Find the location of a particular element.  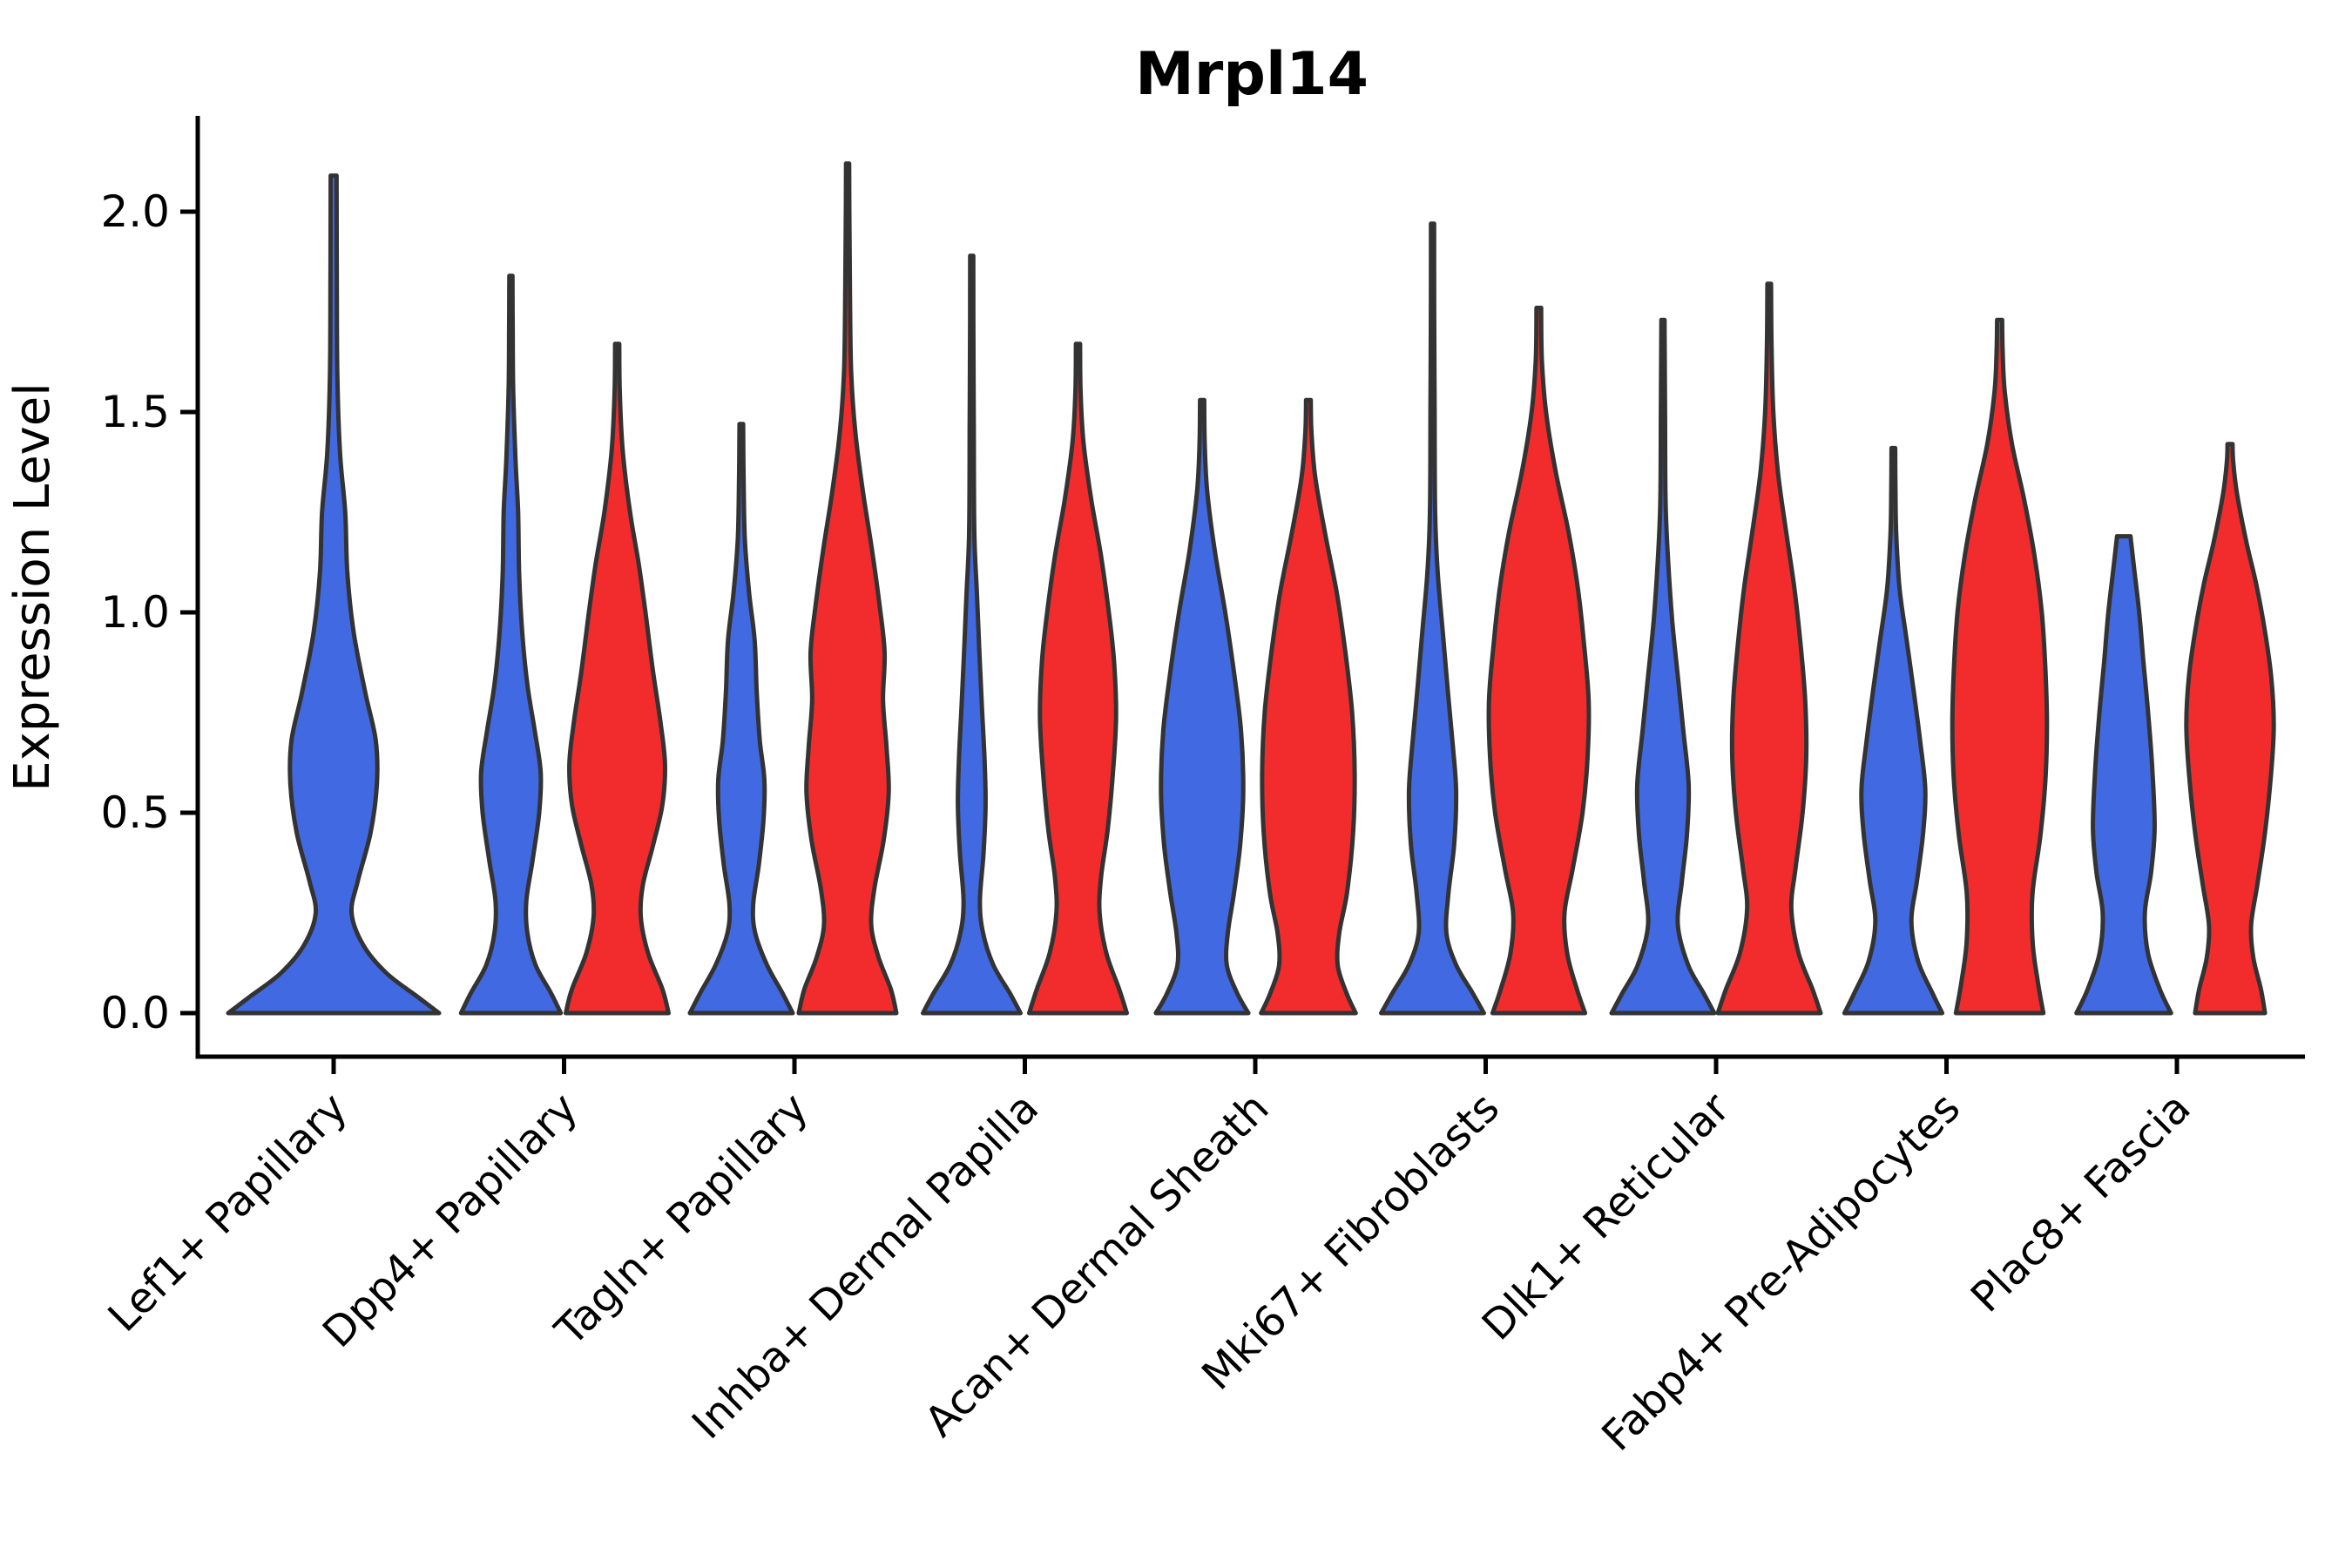

x-tick-label-dpp4-papillary: Dpp4+ Papillary is located at coordinates (450, 1221).